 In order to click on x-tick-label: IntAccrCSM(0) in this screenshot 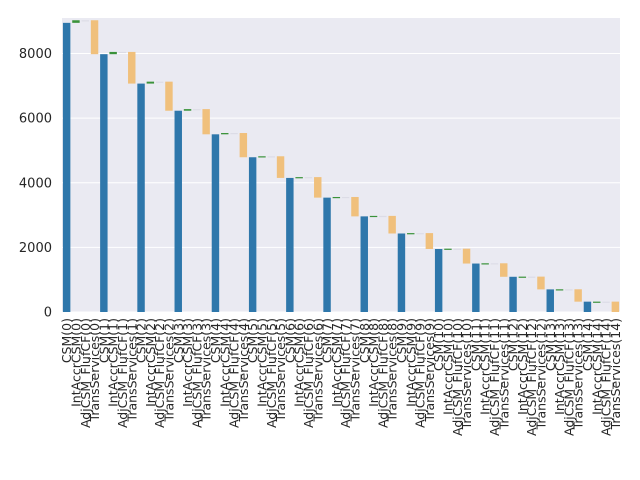, I will do `click(75, 362)`.